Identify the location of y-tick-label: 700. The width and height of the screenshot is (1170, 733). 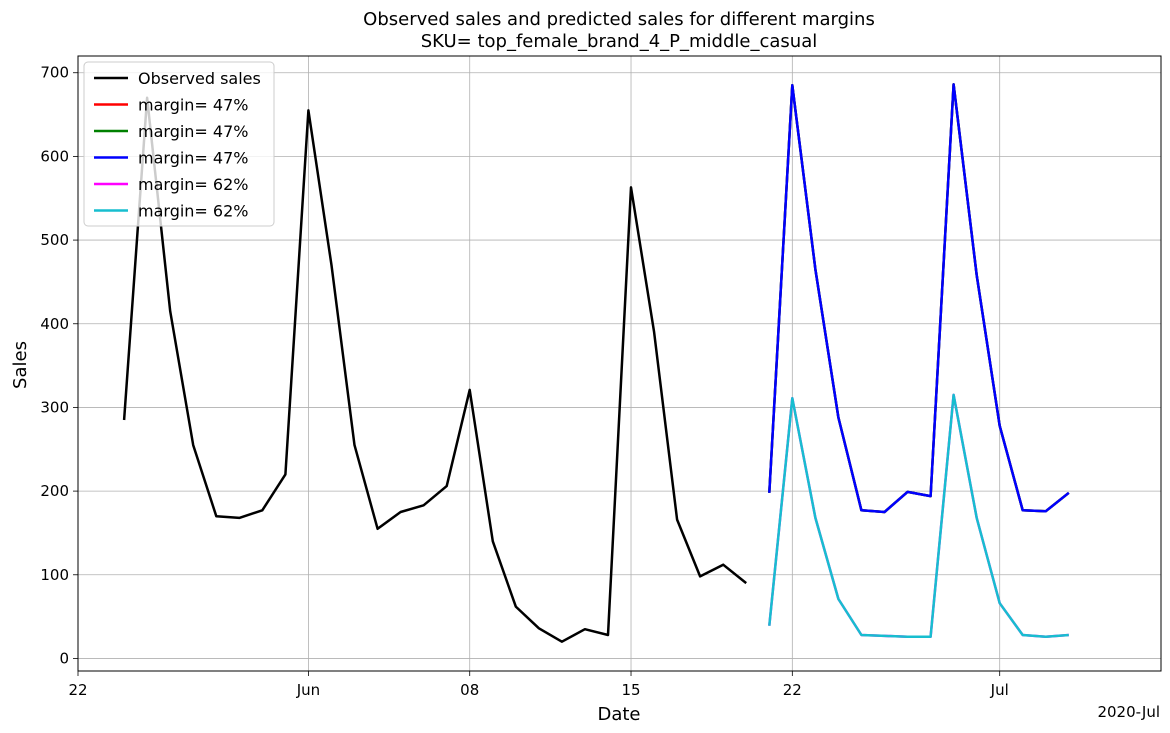
(54, 73).